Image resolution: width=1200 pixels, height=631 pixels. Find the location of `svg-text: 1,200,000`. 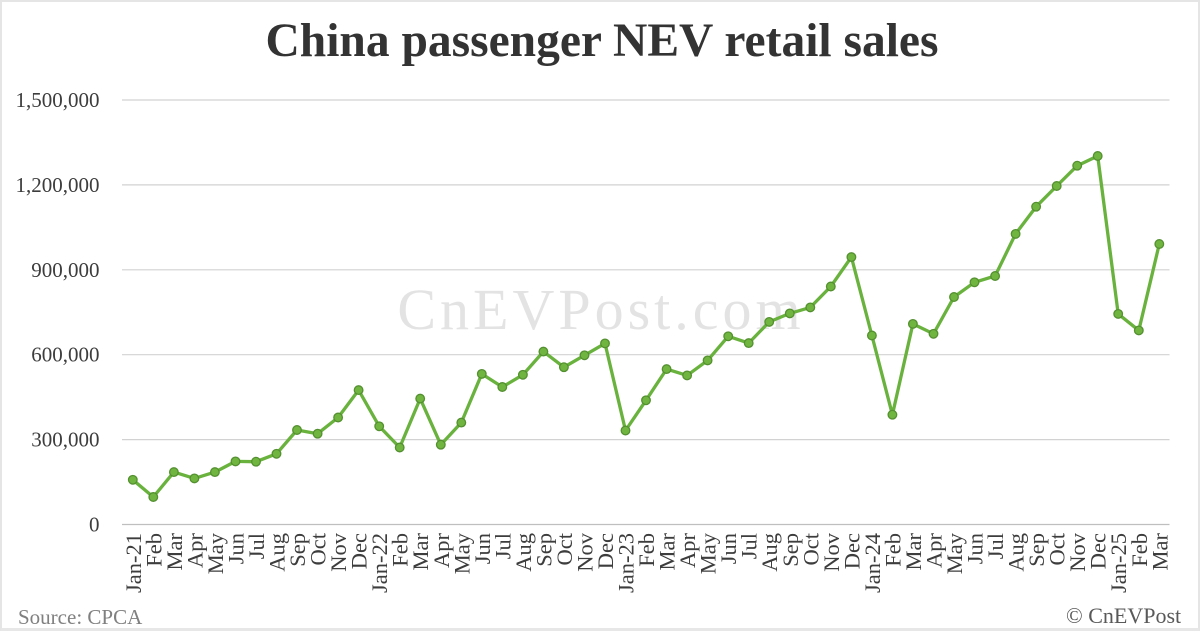

svg-text: 1,200,000 is located at coordinates (58, 185).